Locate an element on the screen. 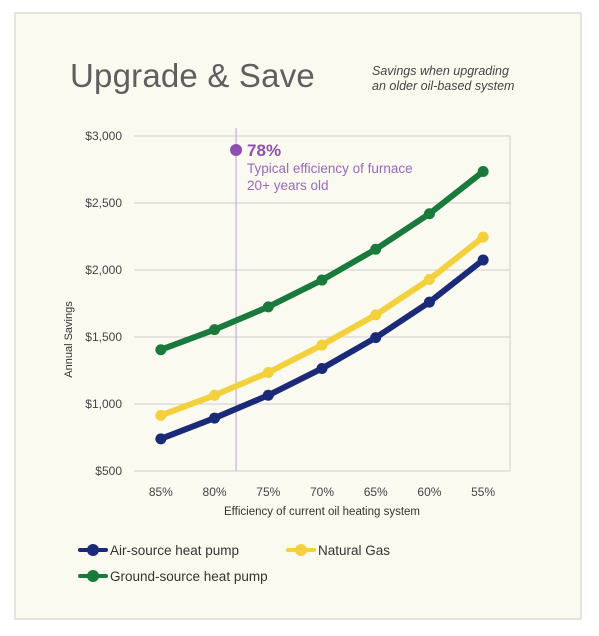  y-tick-label: $2,500 is located at coordinates (103, 203).